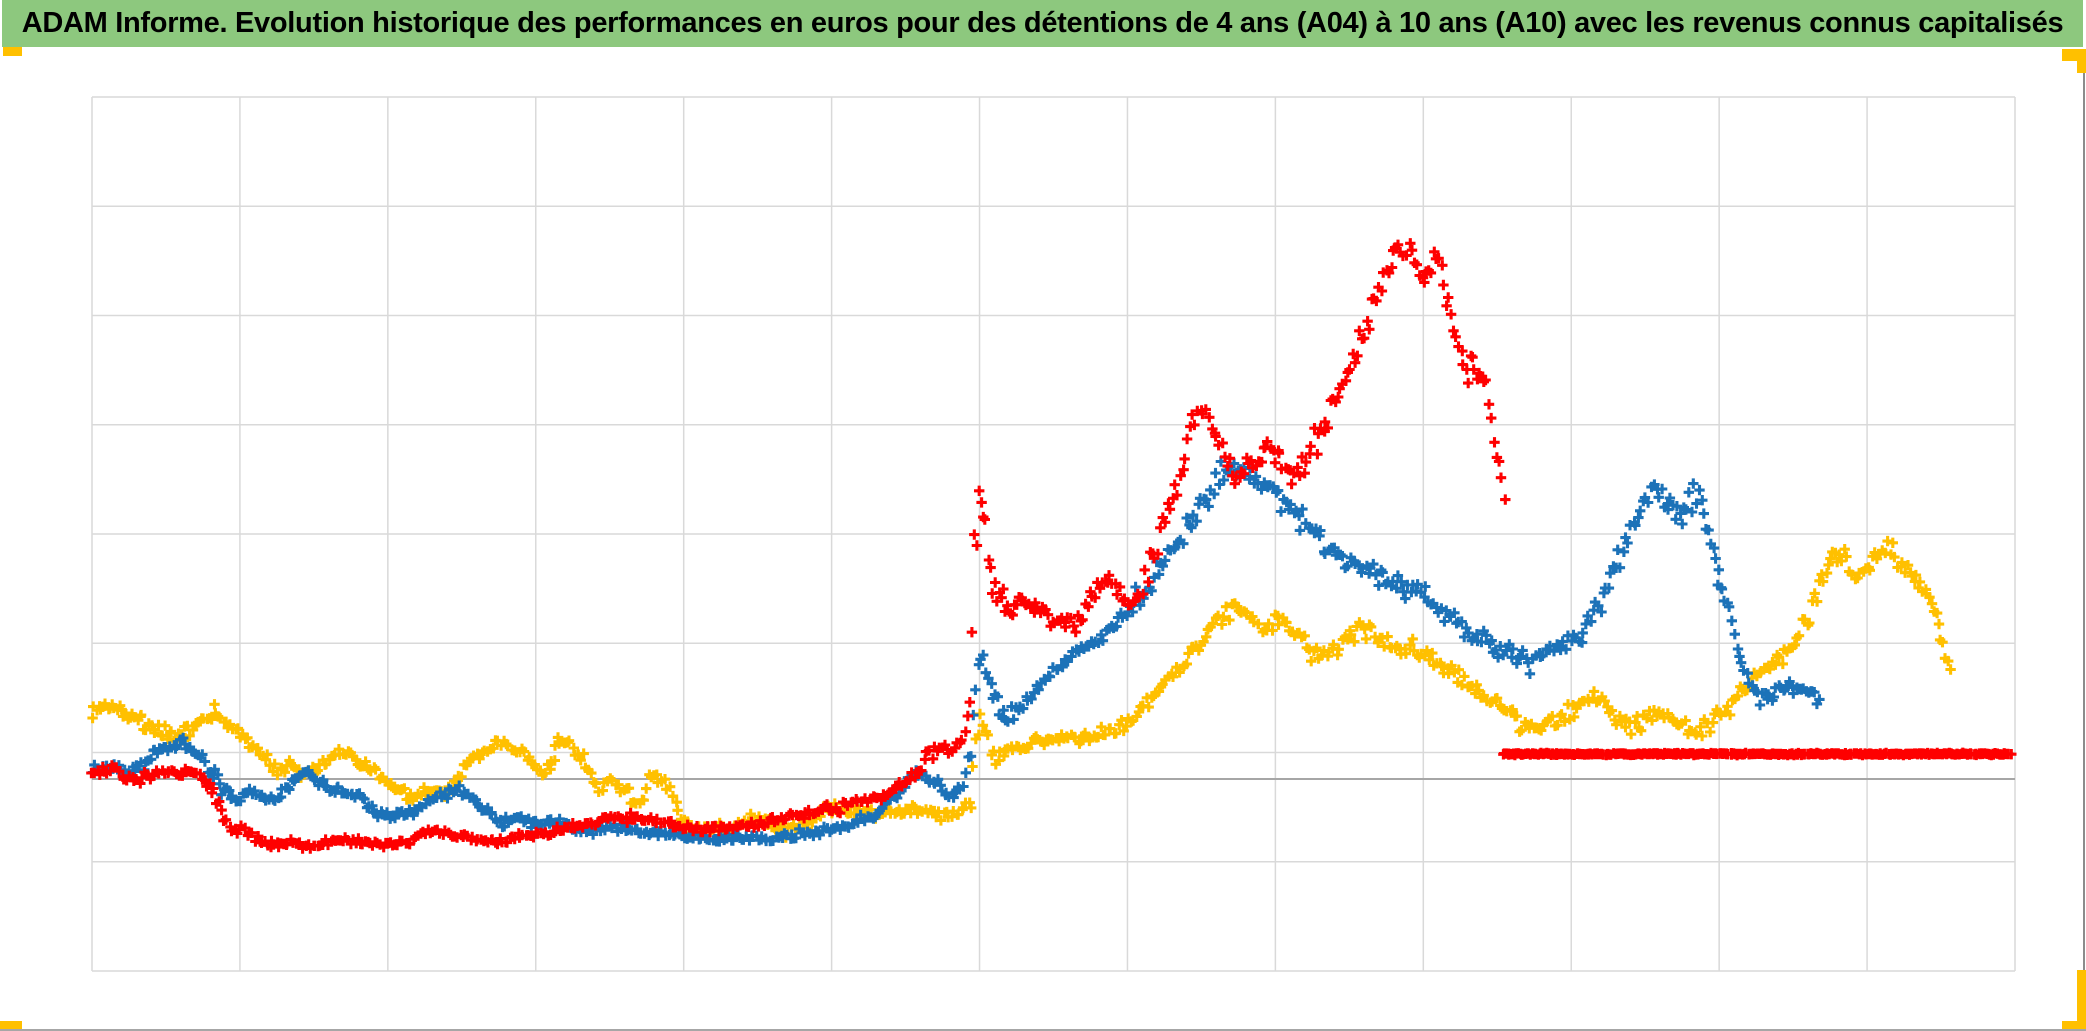 This screenshot has height=1031, width=2086. I want to click on right-border-line, so click(2084, 522).